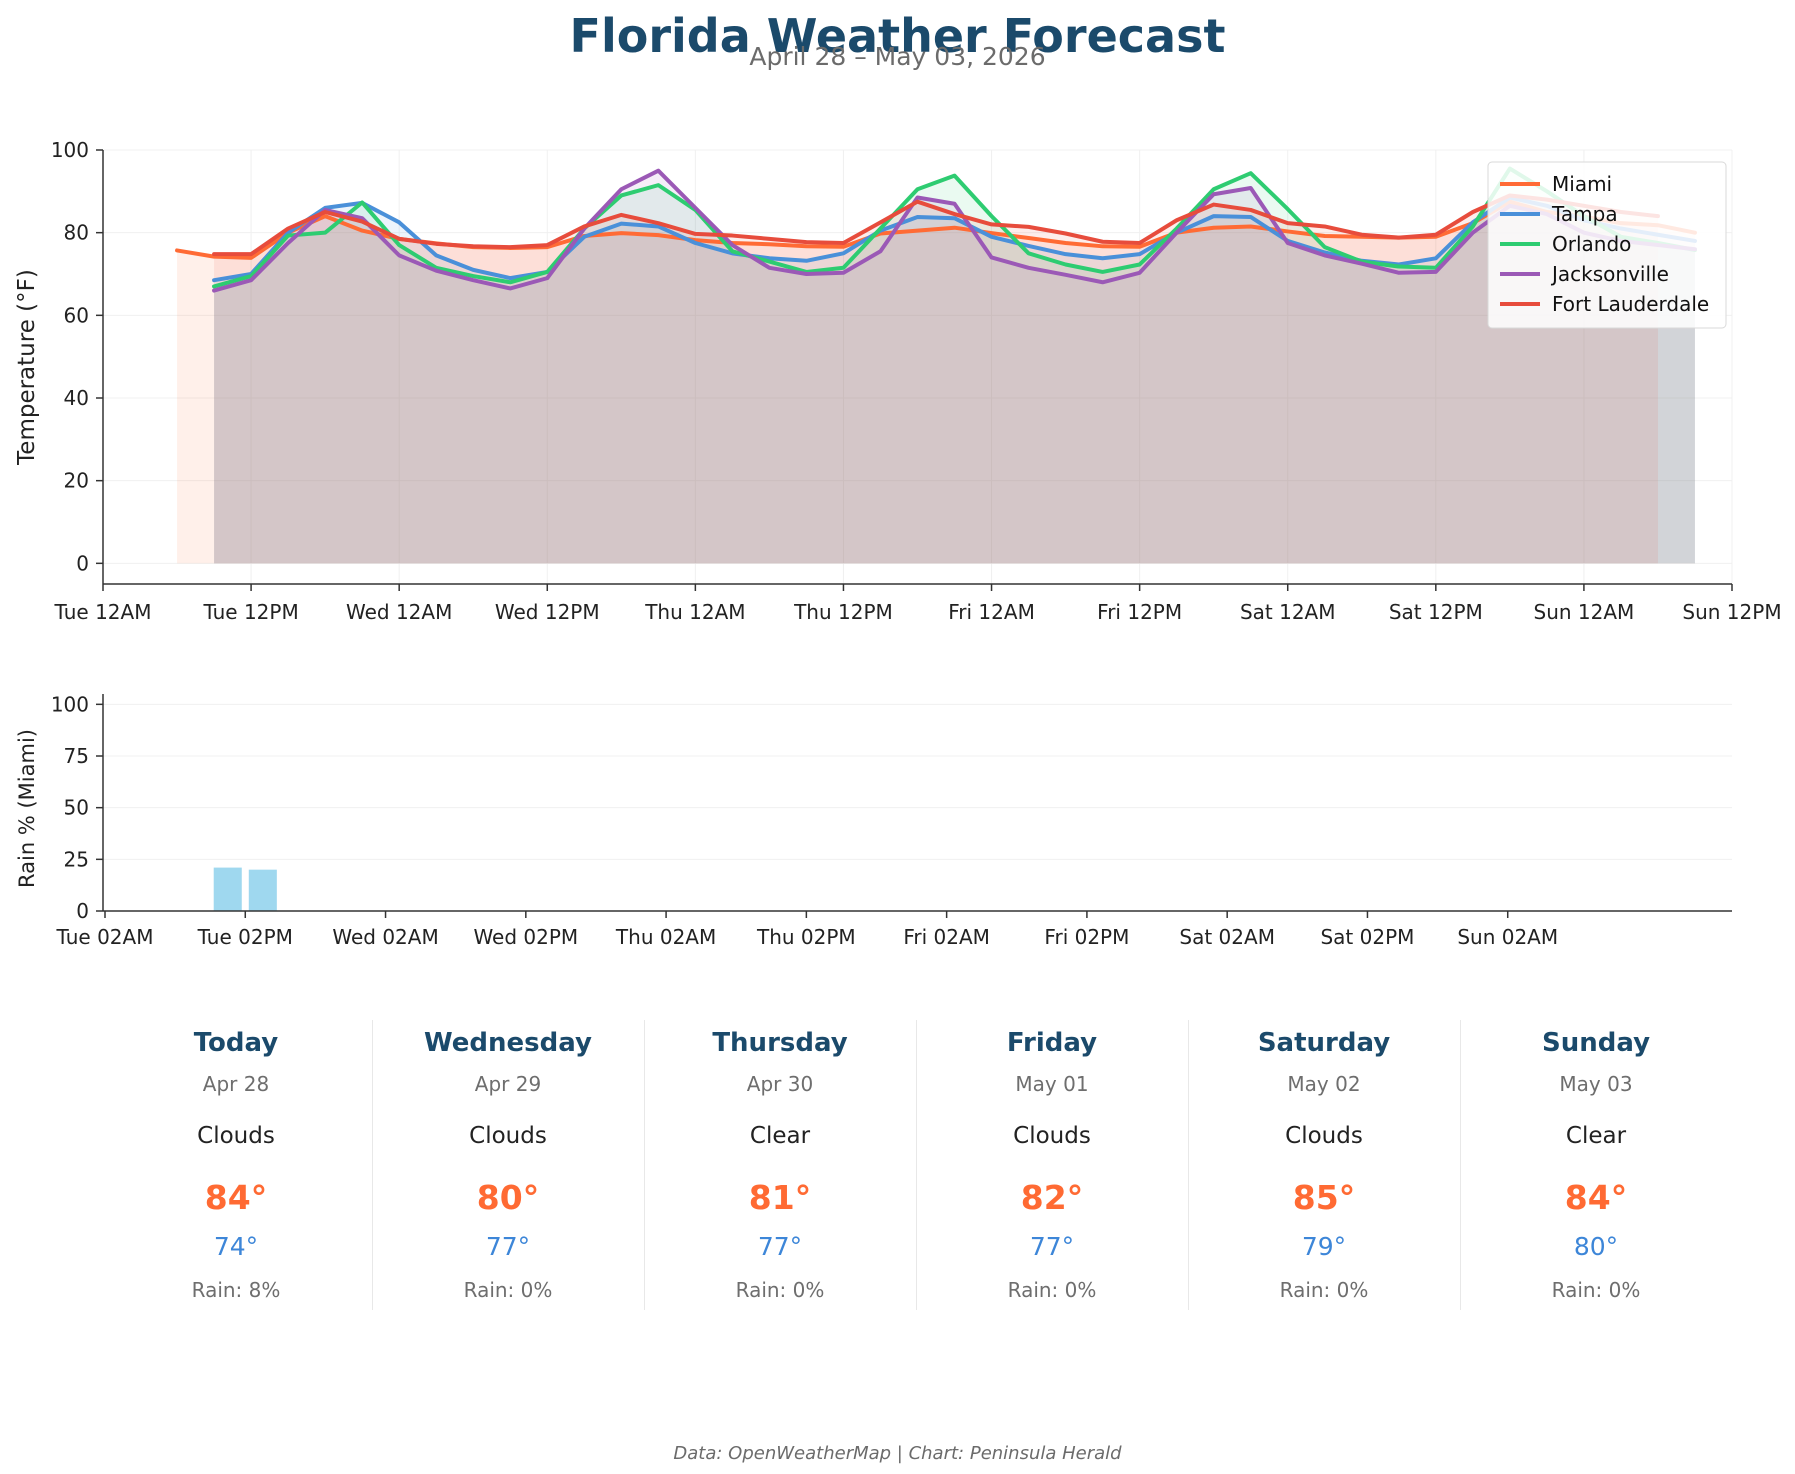  Describe the element at coordinates (236, 1246) in the screenshot. I see `forecast-low: 74°` at that location.